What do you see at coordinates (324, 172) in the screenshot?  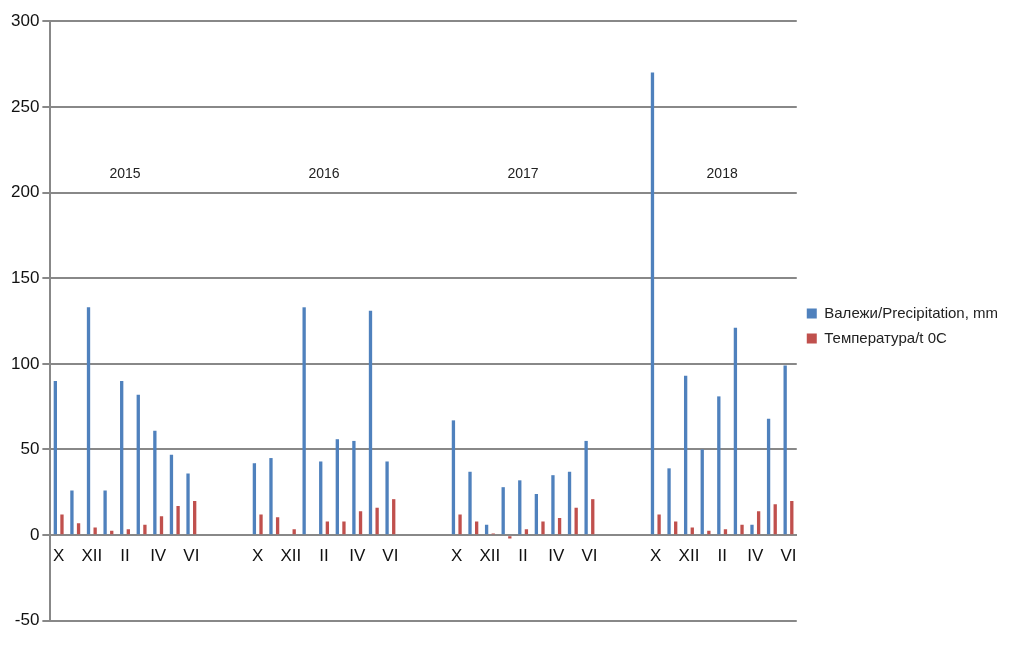 I see `annotation: 2016` at bounding box center [324, 172].